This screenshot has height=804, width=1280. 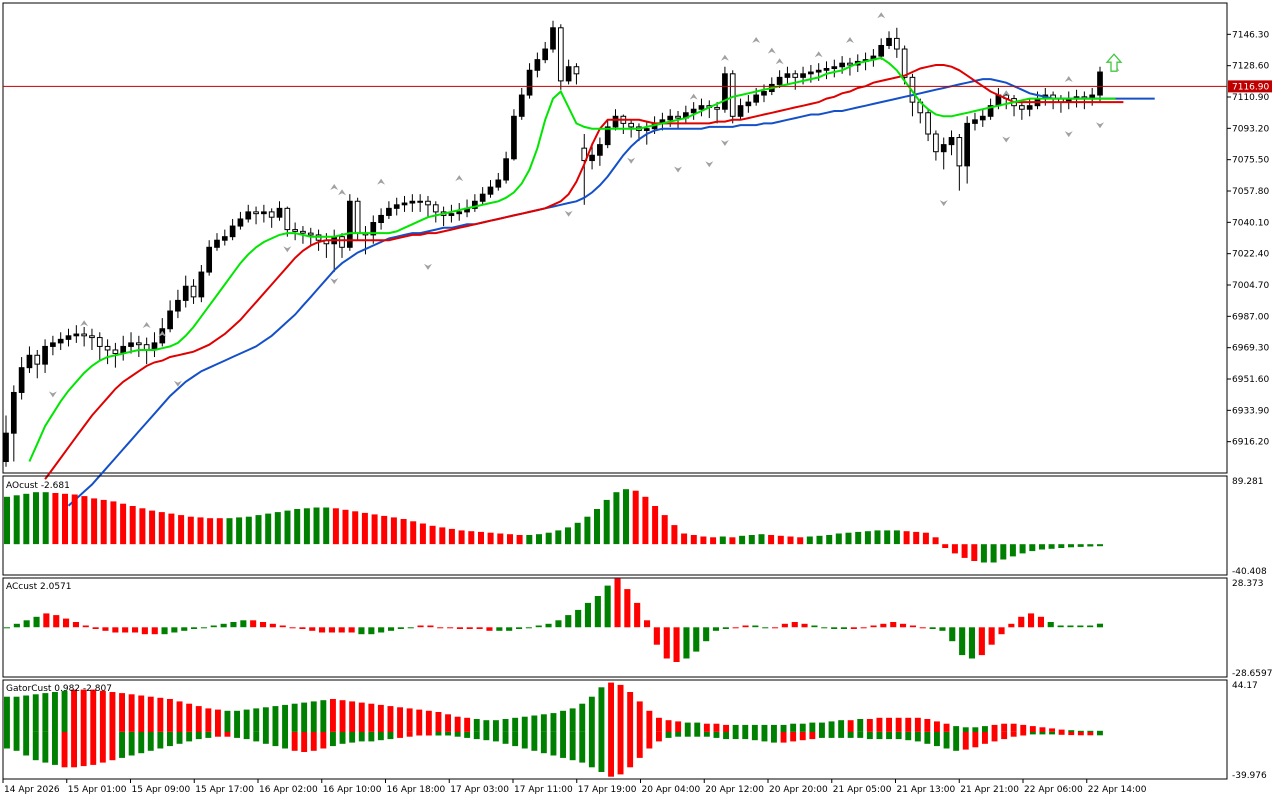 What do you see at coordinates (637, 628) in the screenshot?
I see `ac-pane: 28.373 -28.6597` at bounding box center [637, 628].